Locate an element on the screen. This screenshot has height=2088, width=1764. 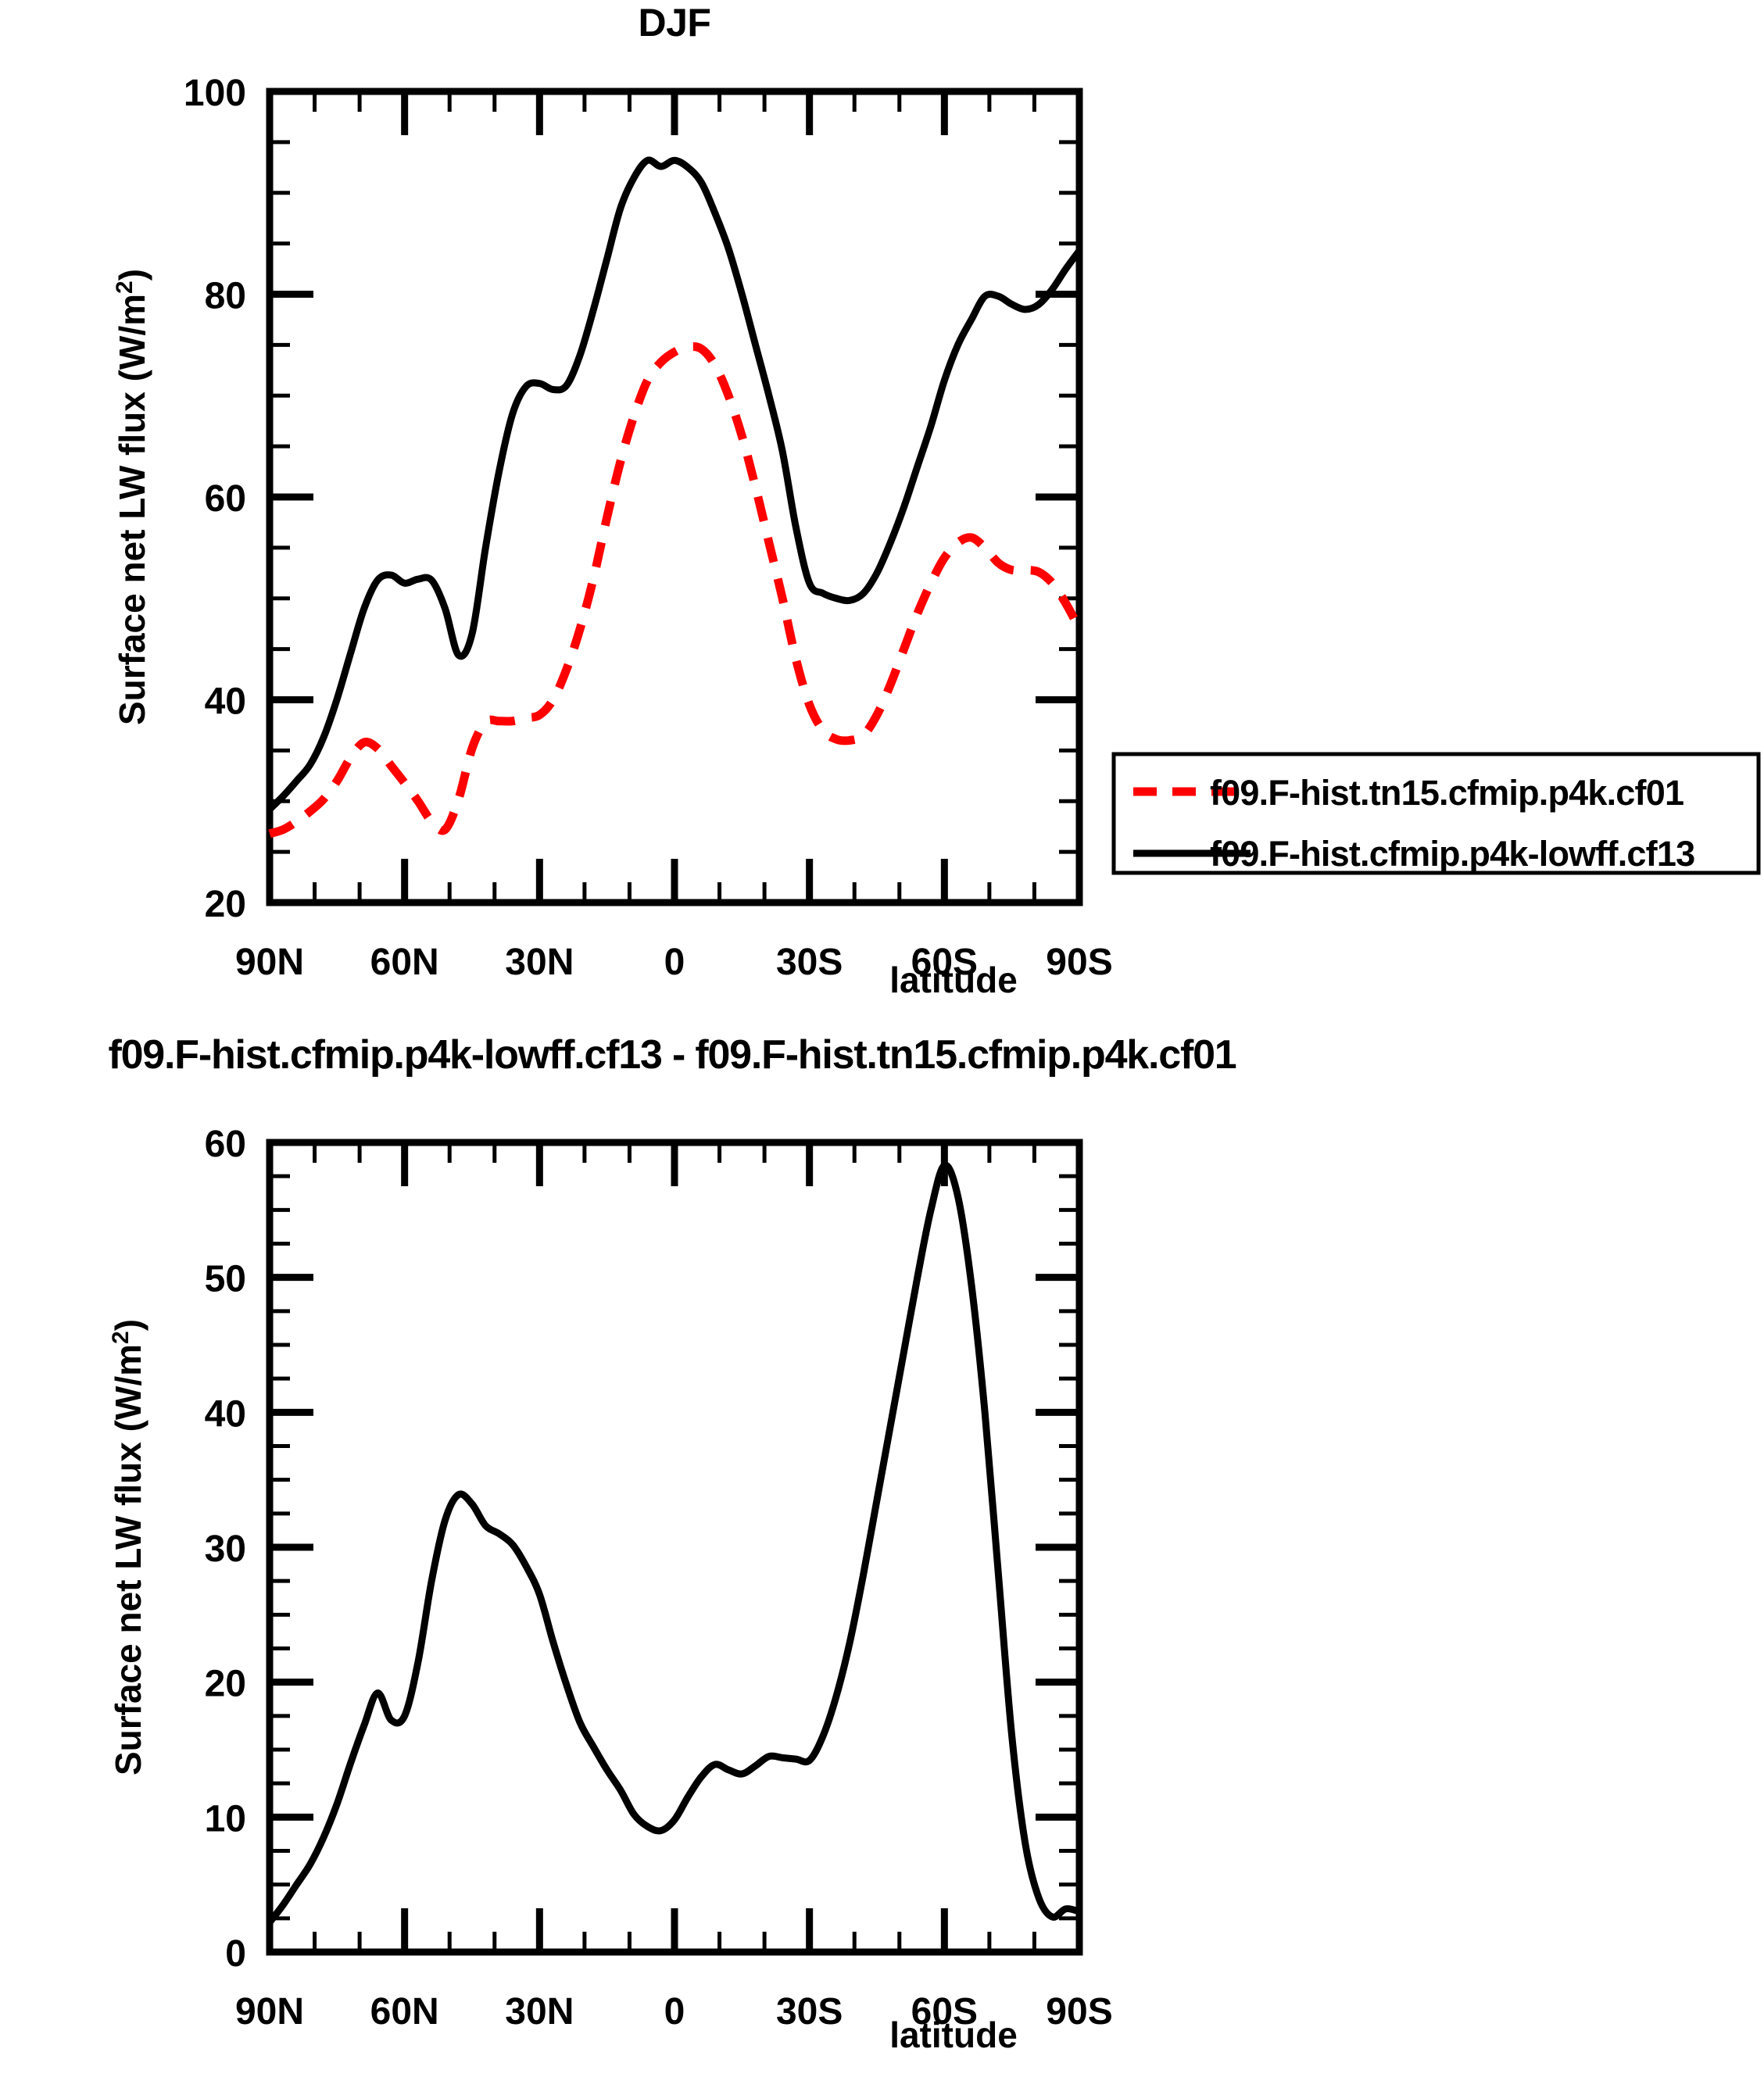
top-panel-y-axis-title: Surface net LW flux (W/m2) is located at coordinates (132, 497).